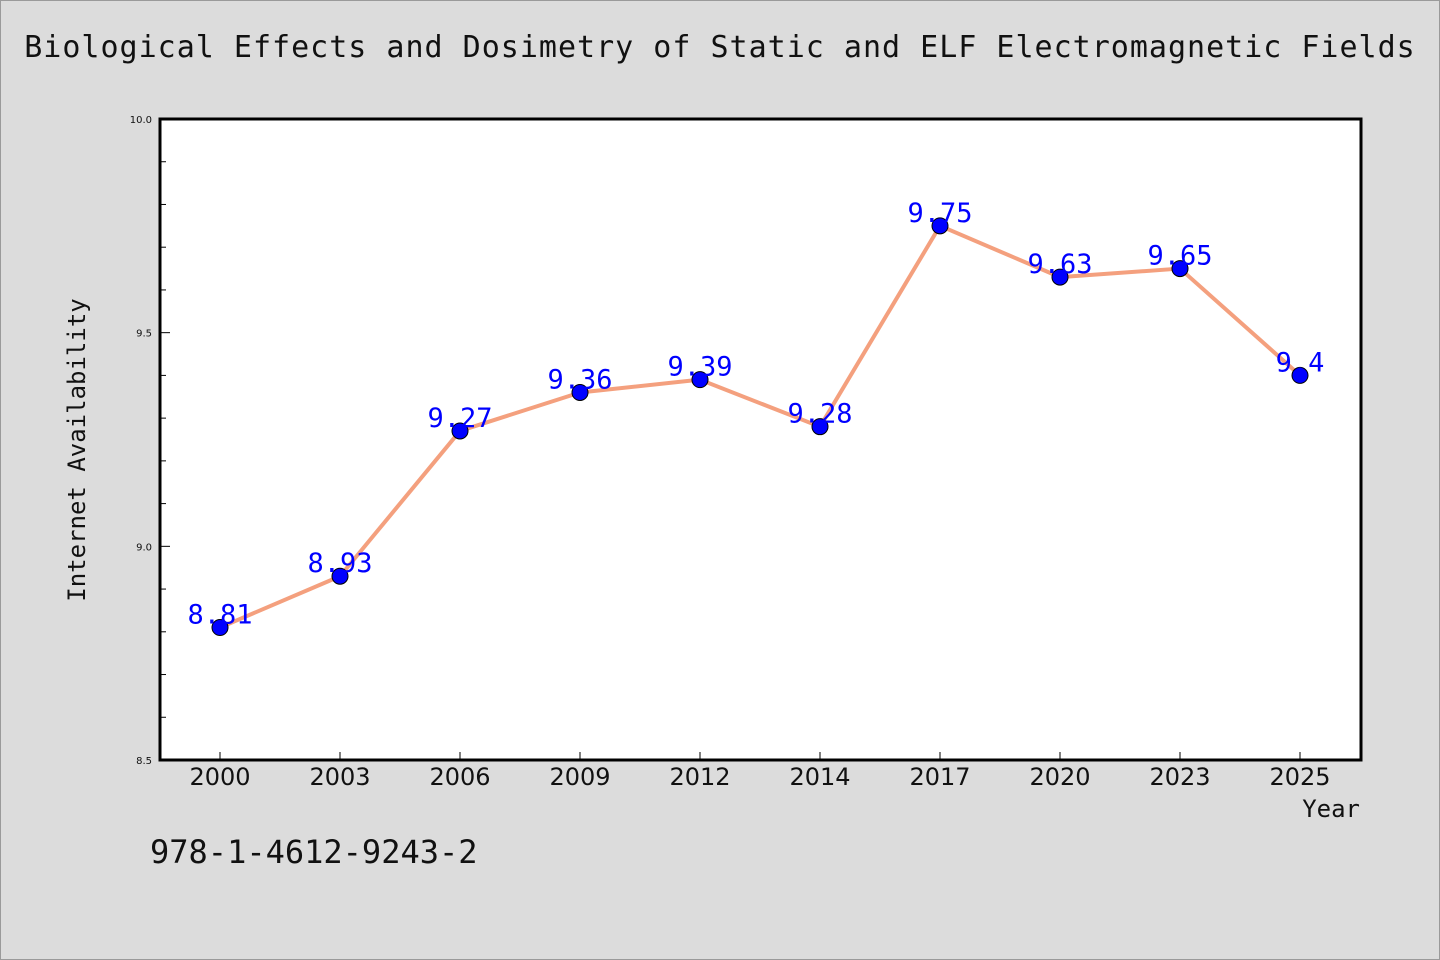 The width and height of the screenshot is (1440, 960). What do you see at coordinates (1179, 777) in the screenshot?
I see `x-tick-label: 2023` at bounding box center [1179, 777].